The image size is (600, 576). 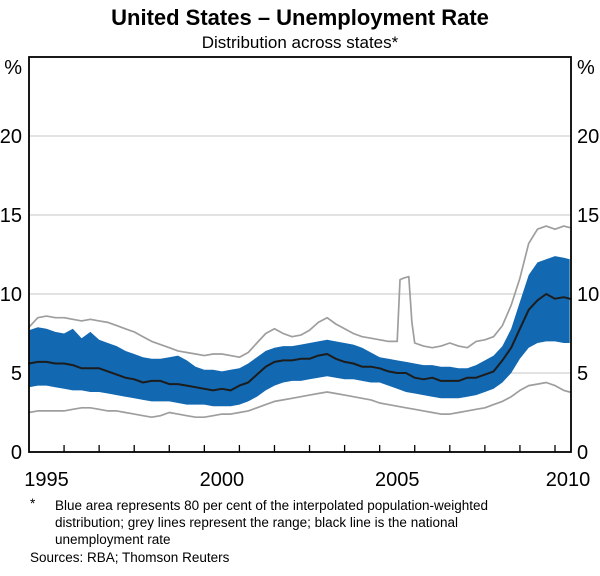 What do you see at coordinates (588, 137) in the screenshot?
I see `y-label-right-20: 20` at bounding box center [588, 137].